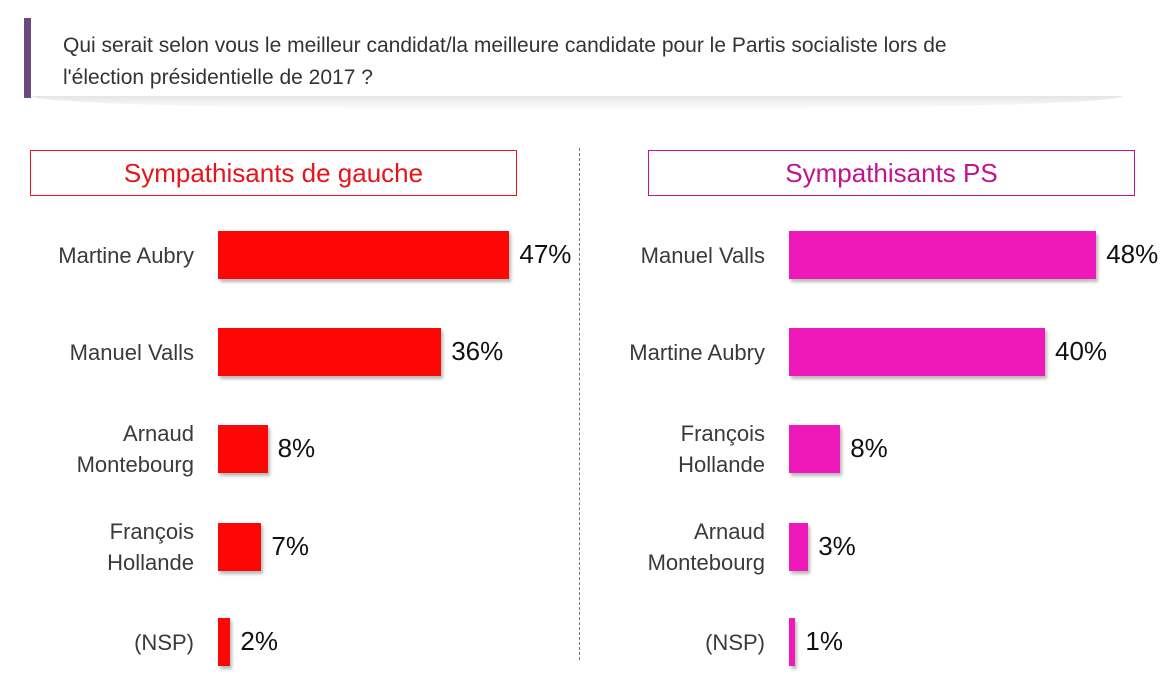  I want to click on question-shadow, so click(577, 103).